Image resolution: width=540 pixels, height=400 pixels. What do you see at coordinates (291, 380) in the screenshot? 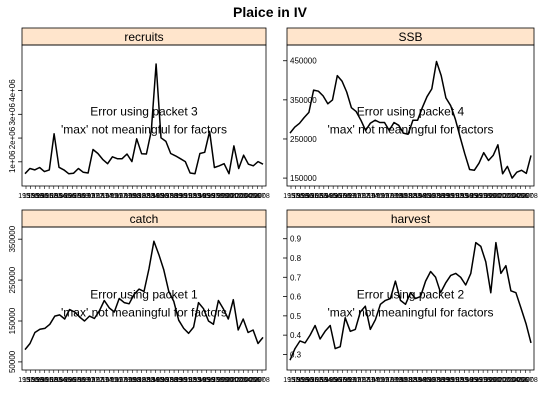
I see `xtick-label: 1957` at bounding box center [291, 380].